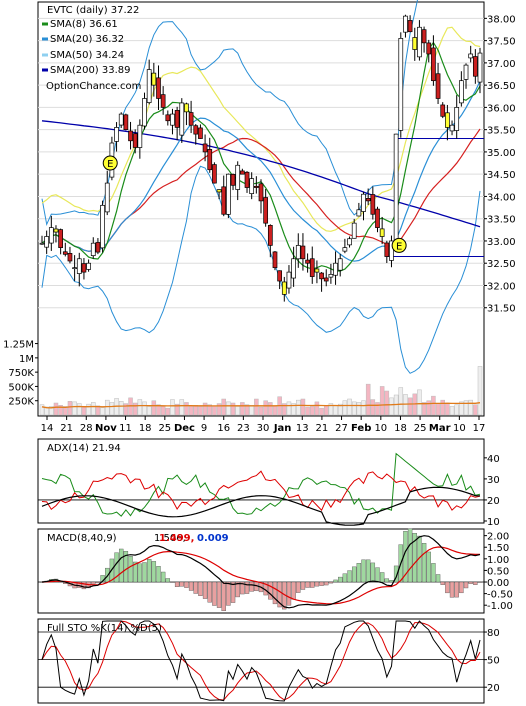 The height and width of the screenshot is (706, 526). What do you see at coordinates (261, 660) in the screenshot?
I see `stoch-d-line` at bounding box center [261, 660].